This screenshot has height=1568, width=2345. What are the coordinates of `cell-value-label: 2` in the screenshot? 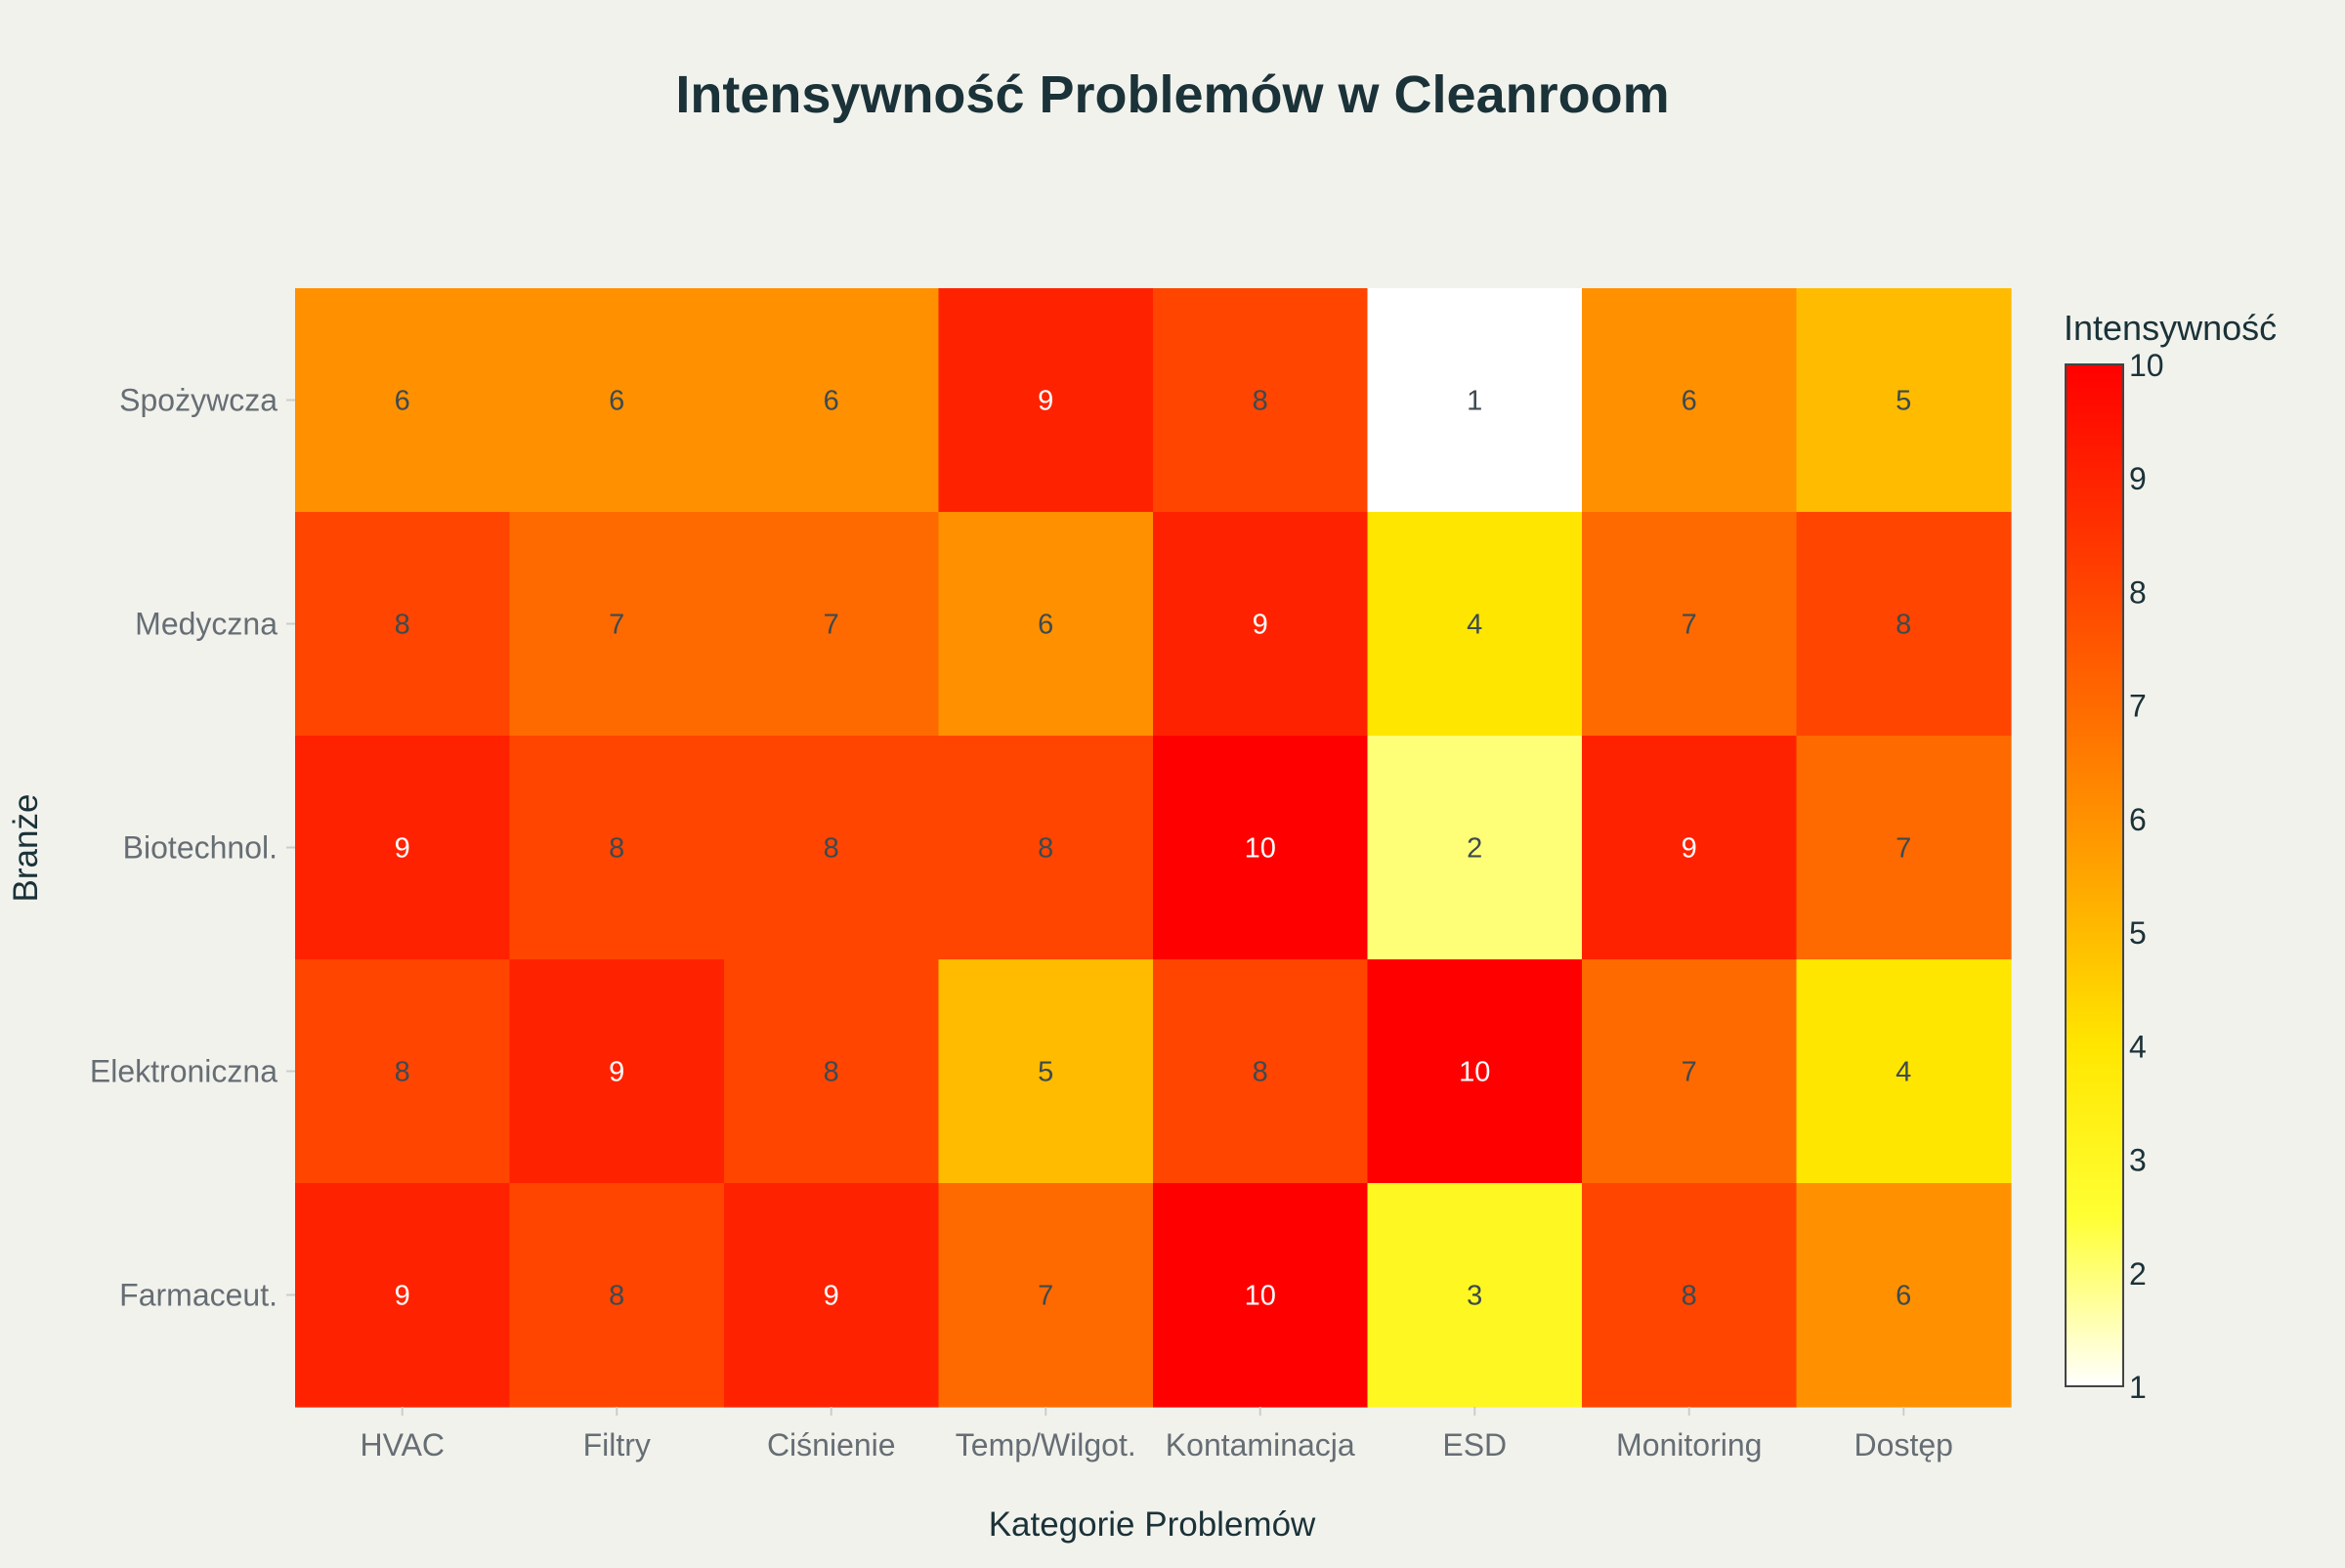 It's located at (1474, 849).